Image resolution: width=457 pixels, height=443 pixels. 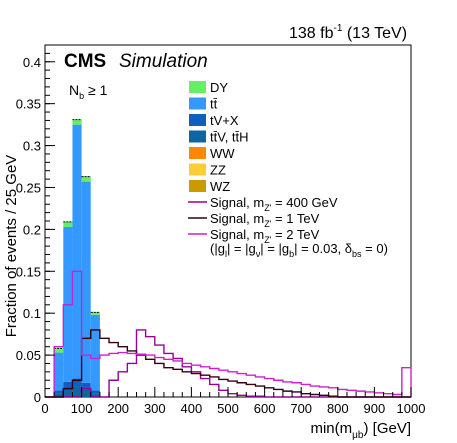 I want to click on legend-label-tvx: tV+X, so click(x=224, y=120).